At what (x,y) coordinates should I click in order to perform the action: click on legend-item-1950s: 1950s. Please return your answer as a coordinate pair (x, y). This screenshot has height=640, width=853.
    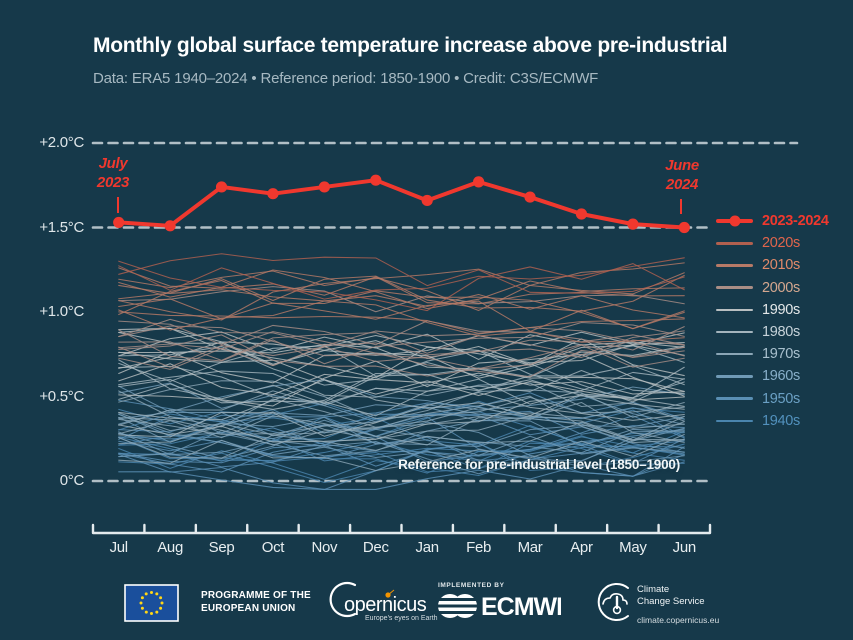
    Looking at the image, I should click on (772, 399).